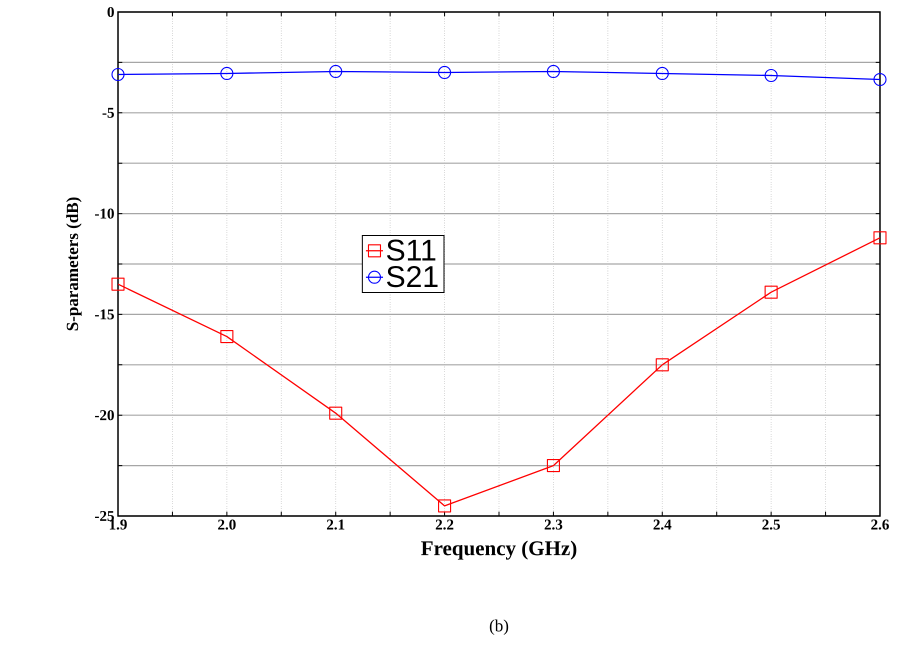  I want to click on y-axis-title: S-parameters (dB), so click(74, 263).